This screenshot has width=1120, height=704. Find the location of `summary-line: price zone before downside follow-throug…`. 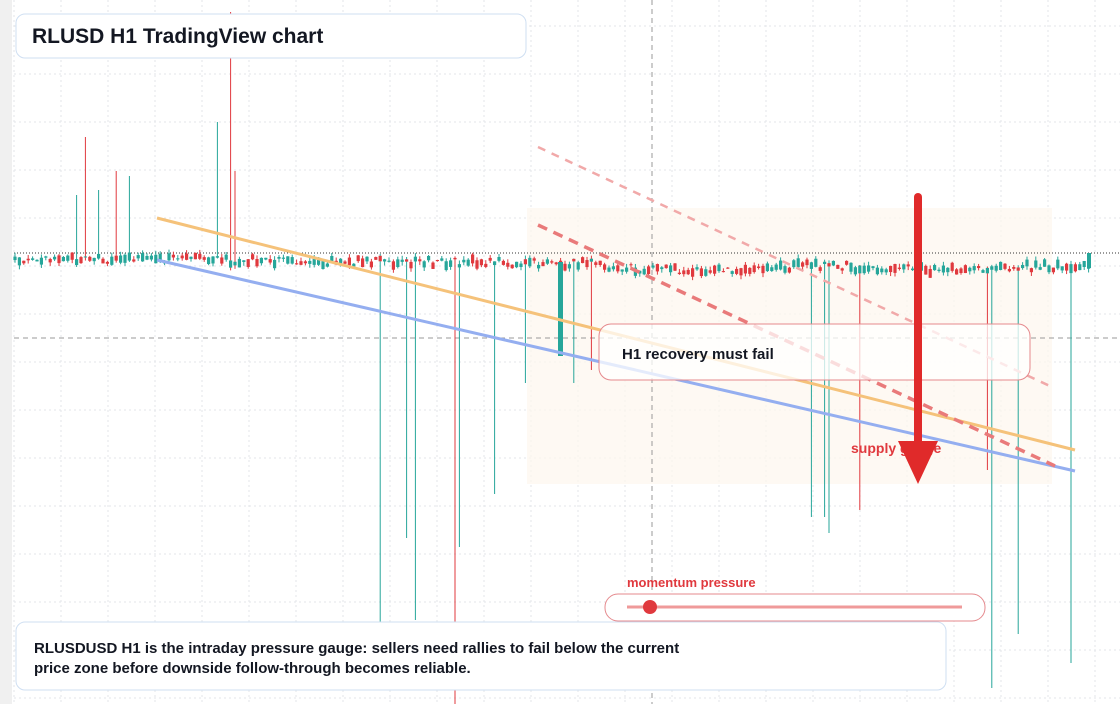

summary-line: price zone before downside follow-throug… is located at coordinates (252, 668).